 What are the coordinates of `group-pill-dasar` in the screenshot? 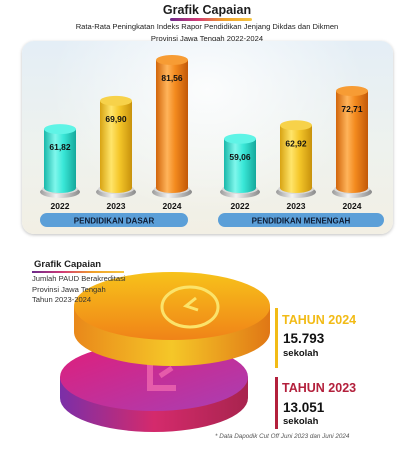 It's located at (114, 220).